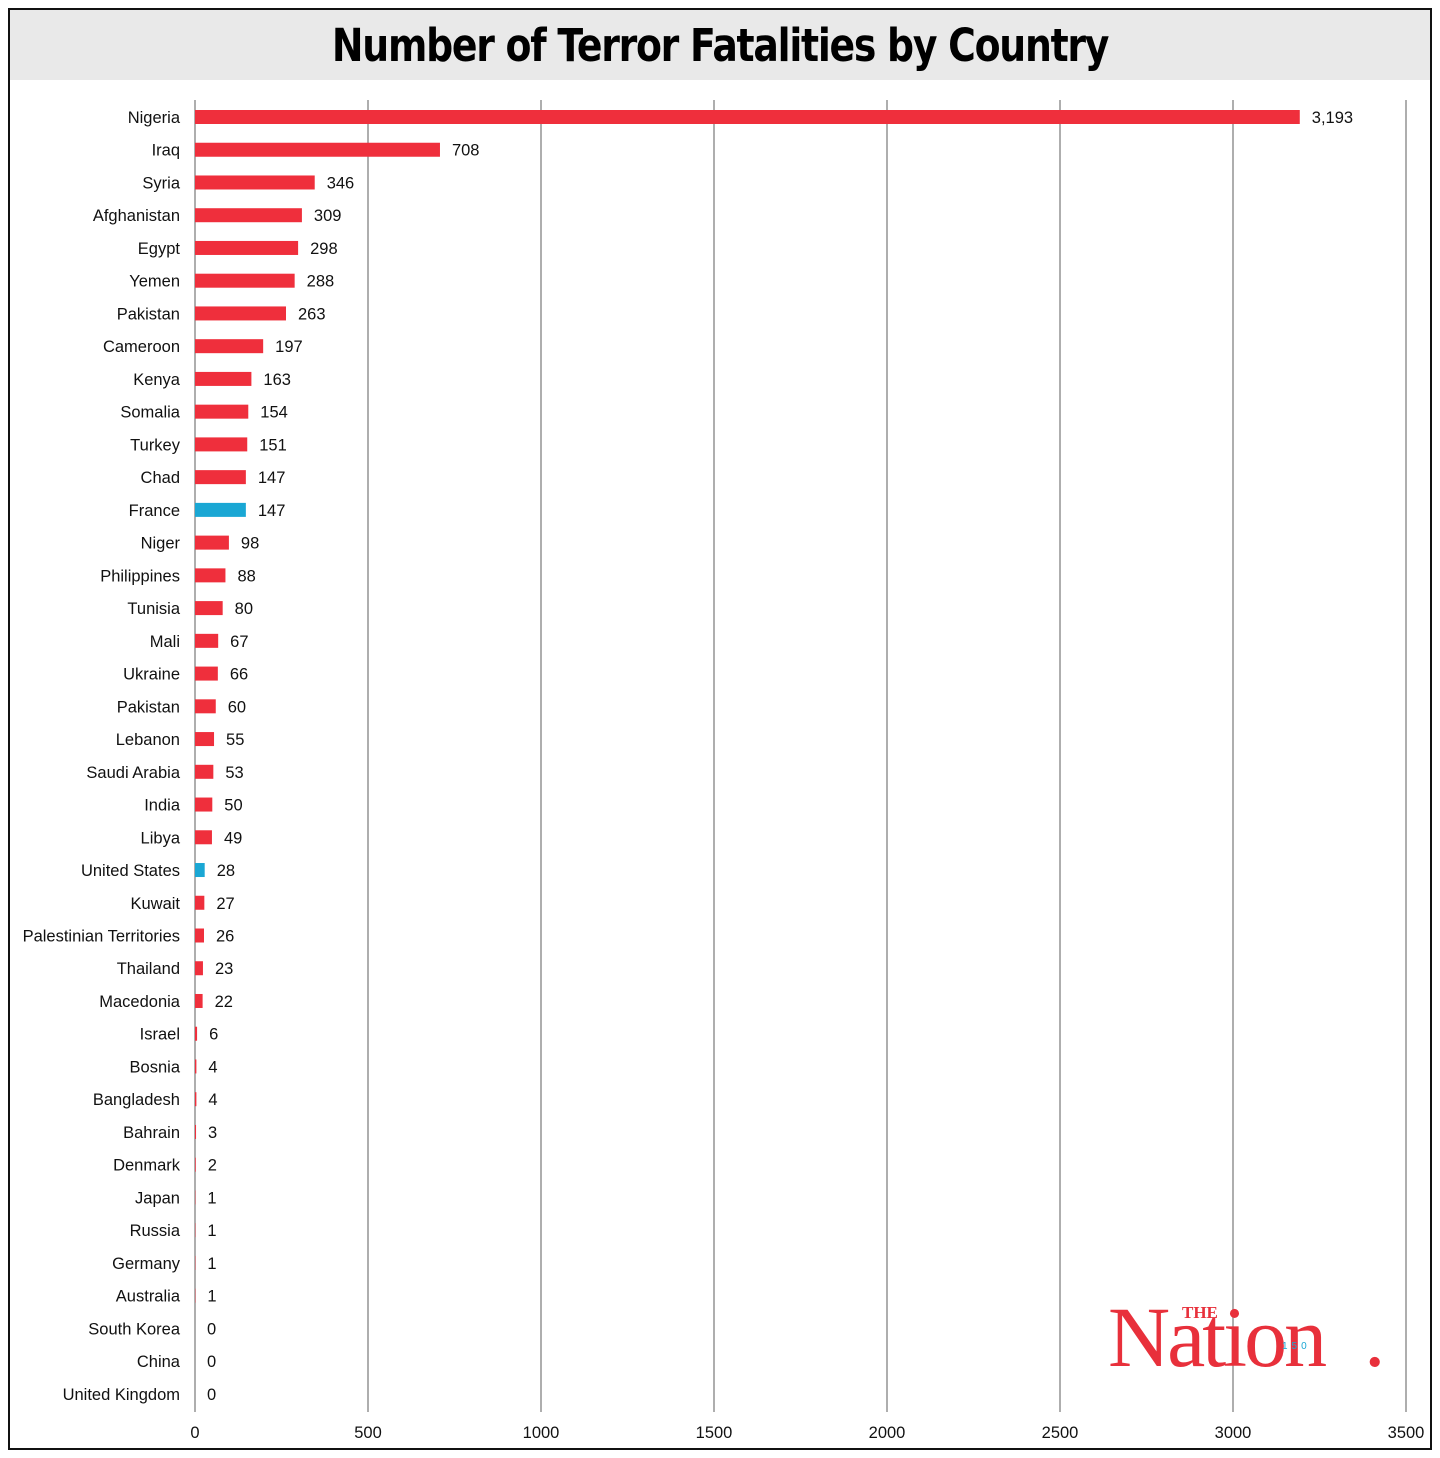 The image size is (1440, 1458). I want to click on category-label: Egypt, so click(159, 249).